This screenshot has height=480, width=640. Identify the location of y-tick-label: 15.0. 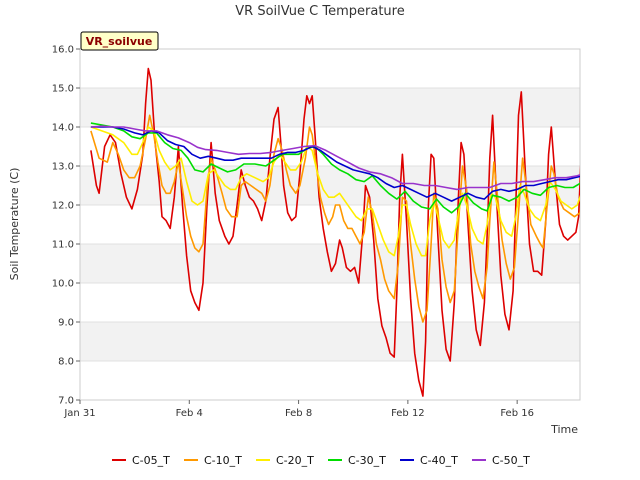
(63, 89).